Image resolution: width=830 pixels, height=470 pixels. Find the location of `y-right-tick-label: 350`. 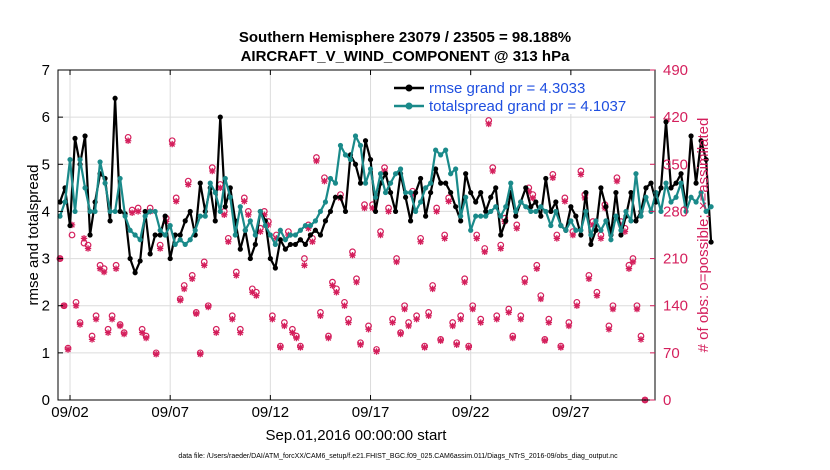

y-right-tick-label: 350 is located at coordinates (675, 164).